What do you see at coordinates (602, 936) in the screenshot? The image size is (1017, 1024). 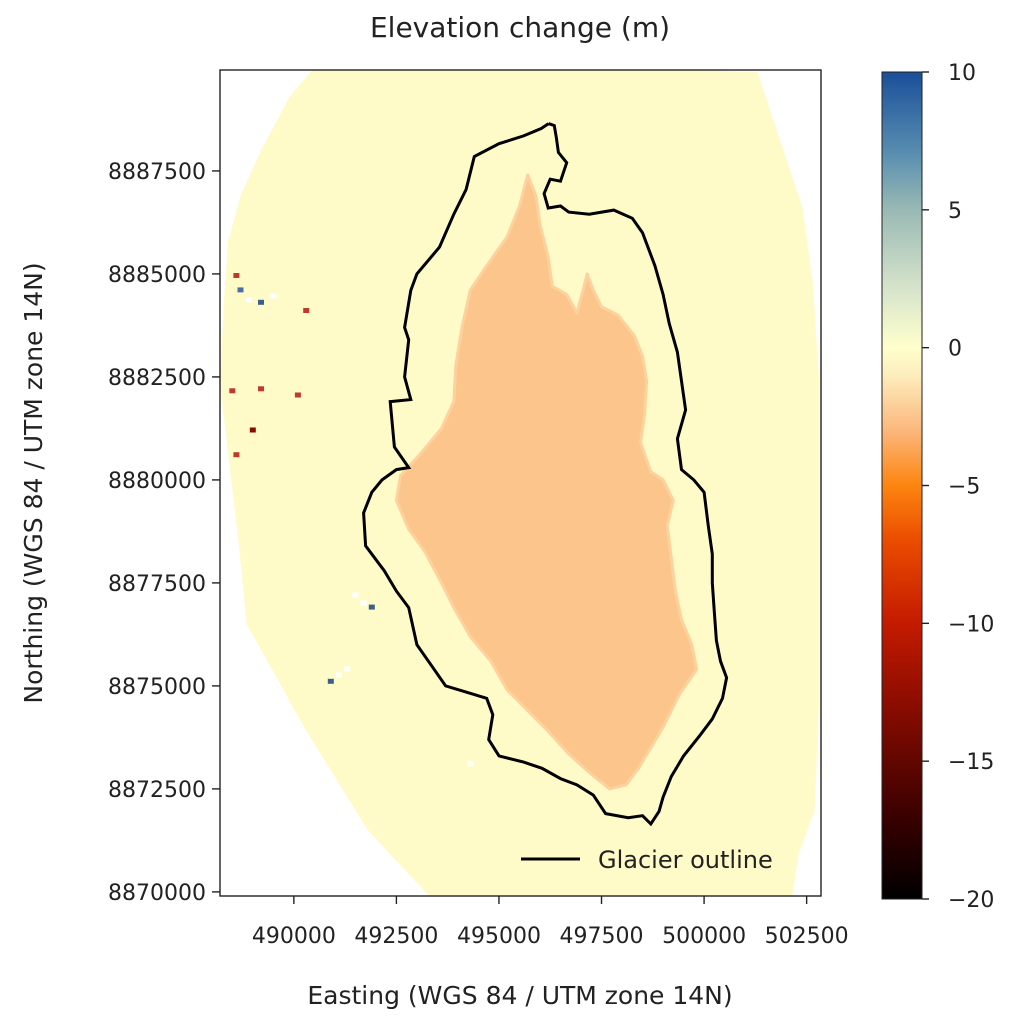 I see `x-tick-label: 497500` at bounding box center [602, 936].